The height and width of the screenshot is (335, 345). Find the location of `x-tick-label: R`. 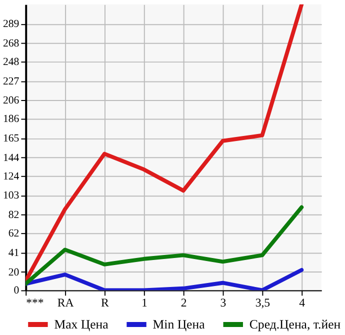

x-tick-label: R is located at coordinates (105, 303).